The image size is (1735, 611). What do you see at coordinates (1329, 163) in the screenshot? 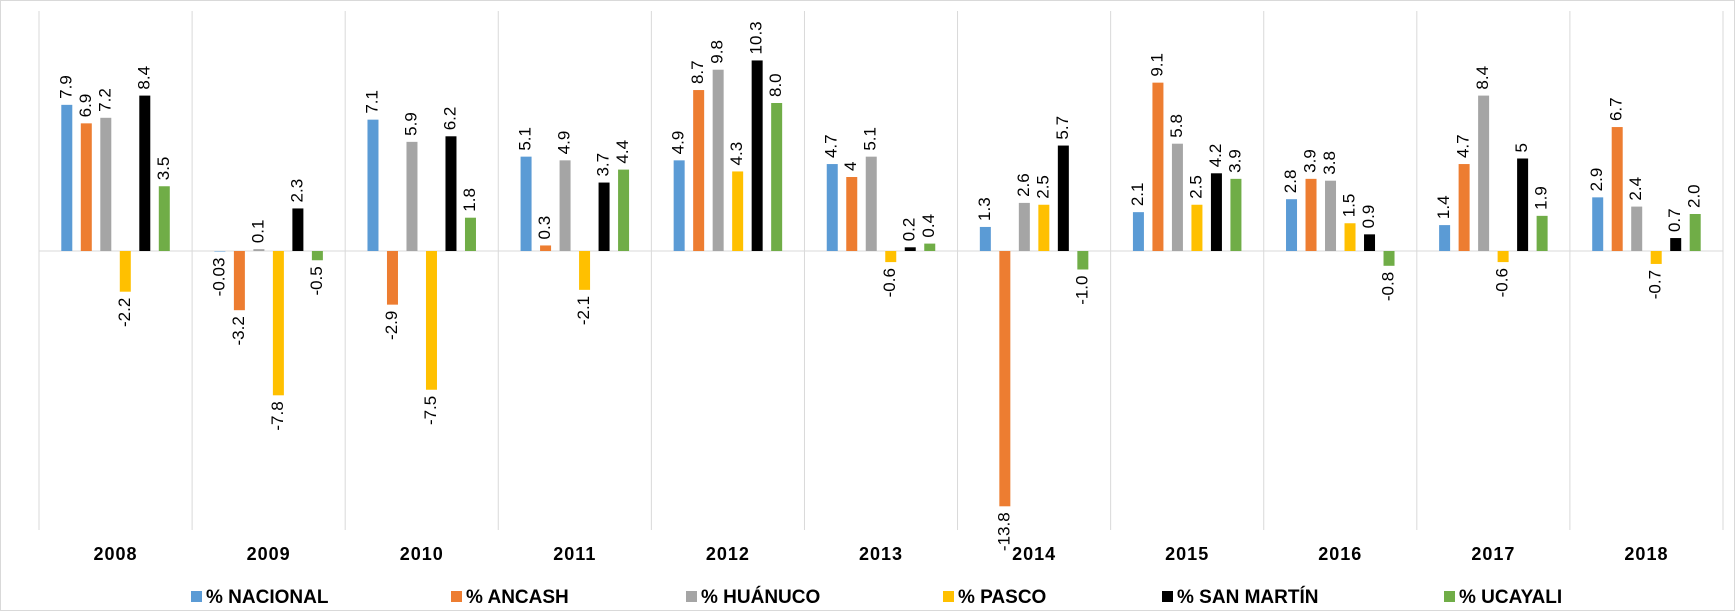
I see `value-label: 3.8` at bounding box center [1329, 163].